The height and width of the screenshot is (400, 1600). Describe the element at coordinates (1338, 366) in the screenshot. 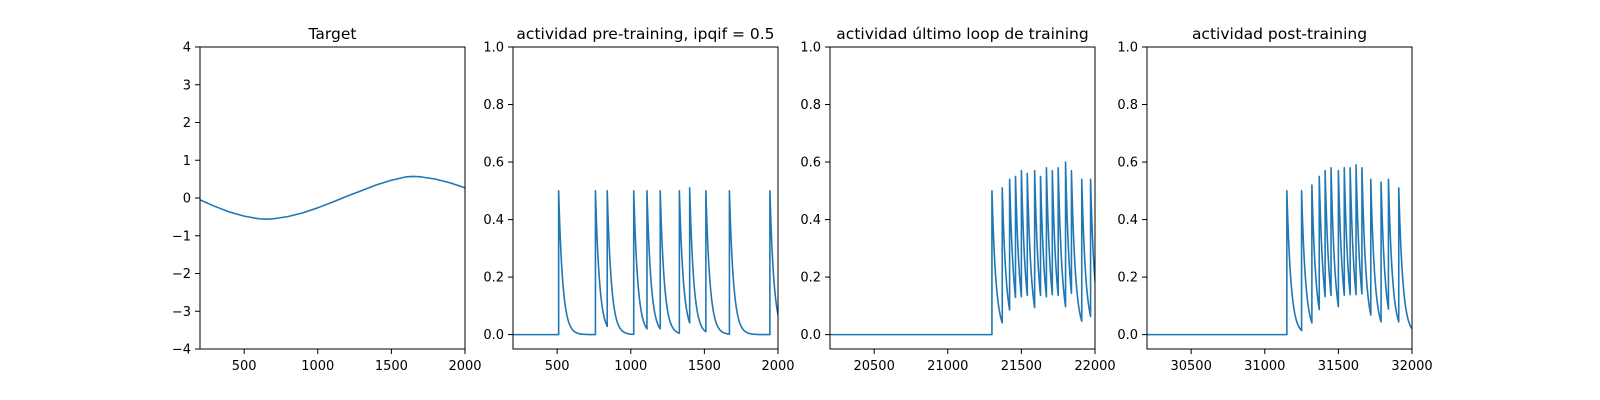

I see `x-tick-label: 31500` at that location.